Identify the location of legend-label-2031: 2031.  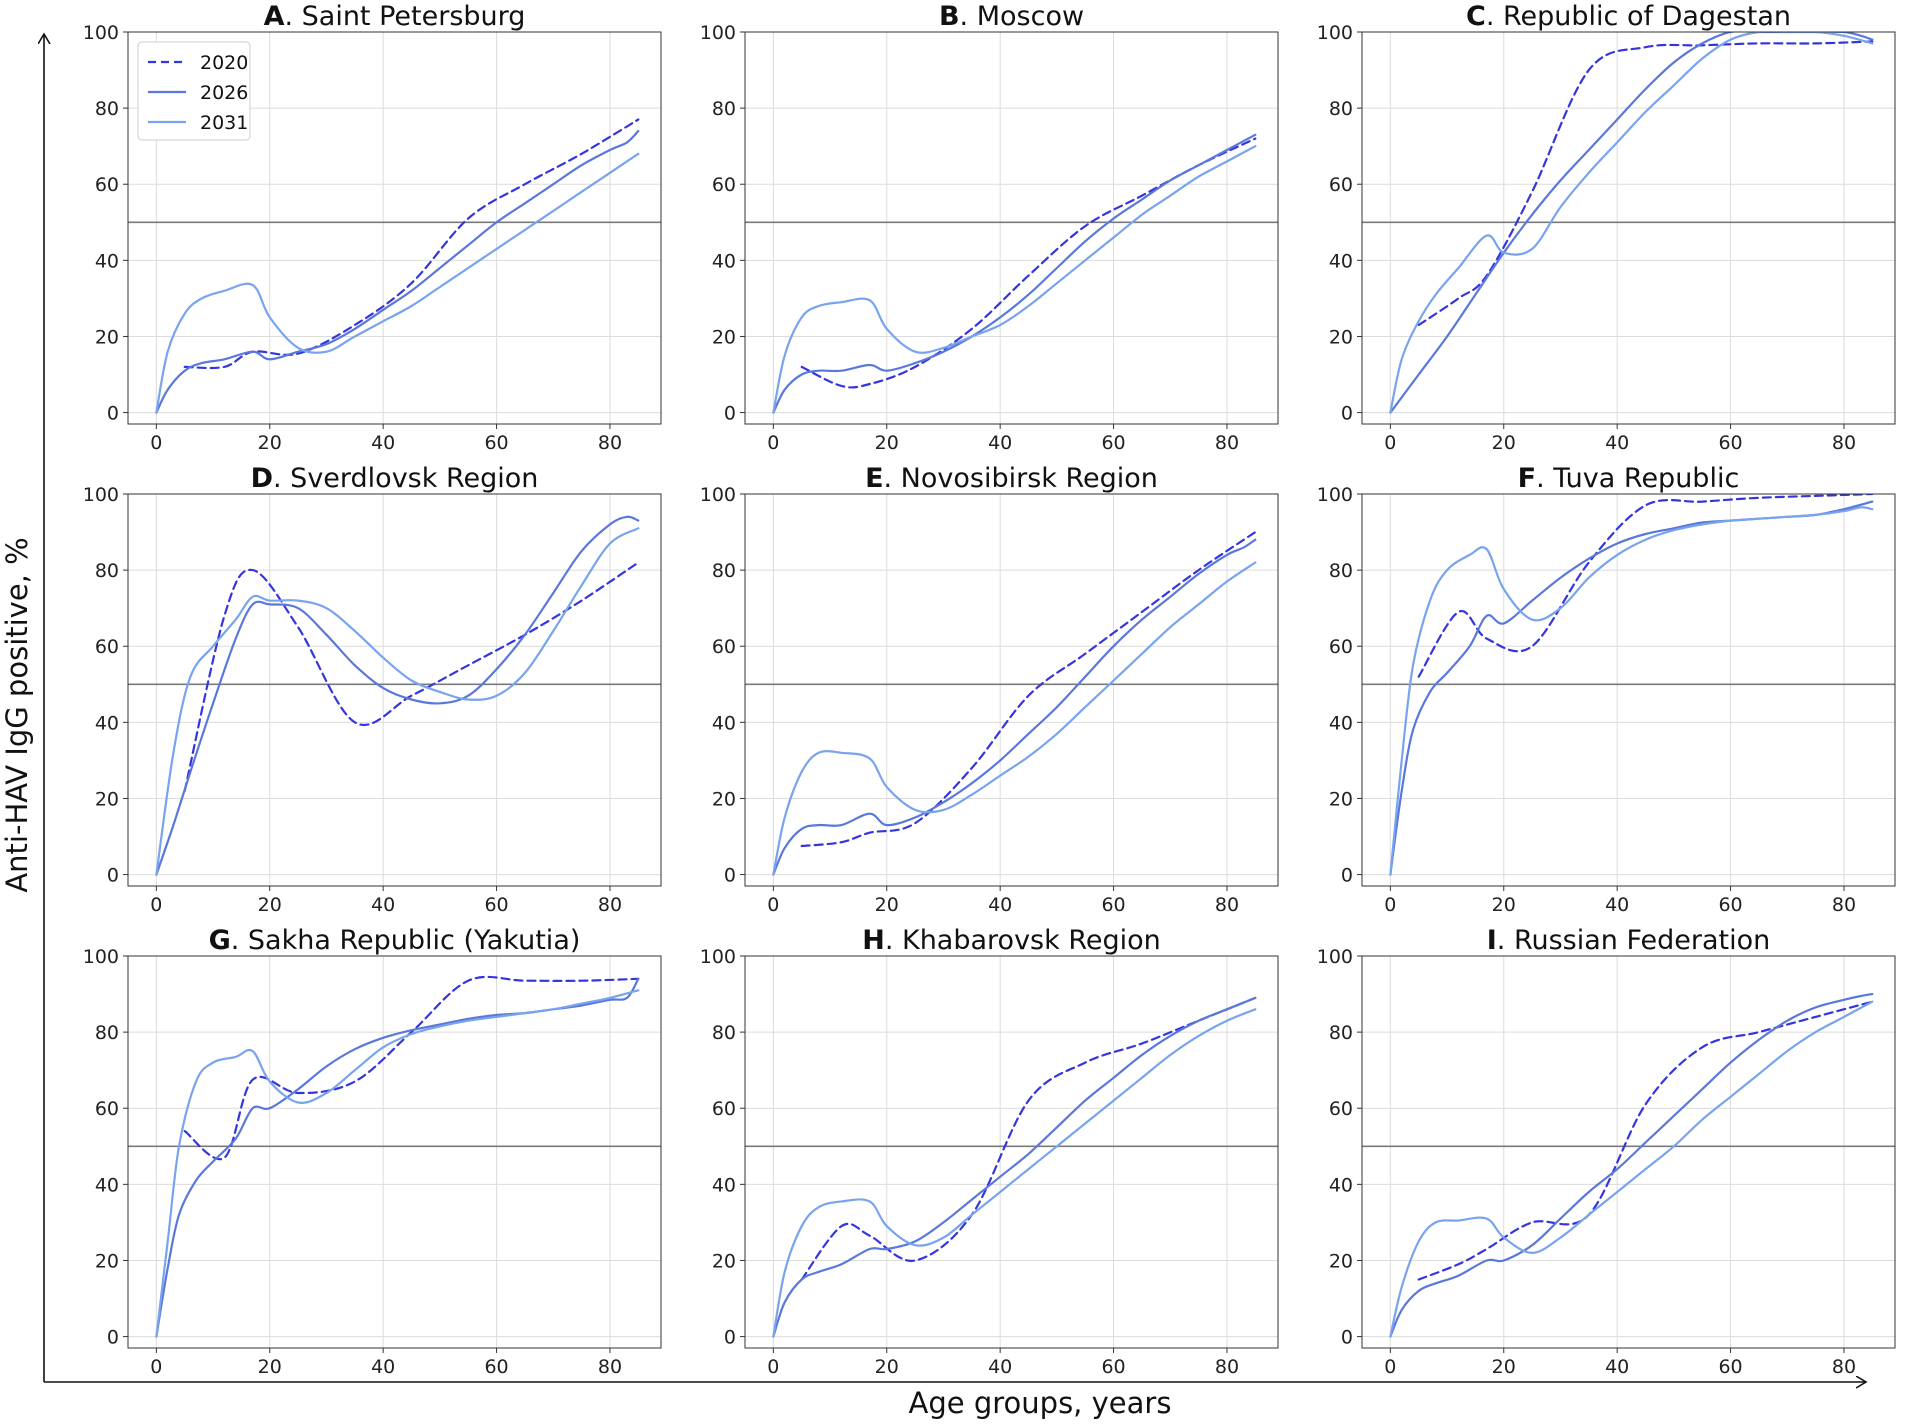
(224, 123).